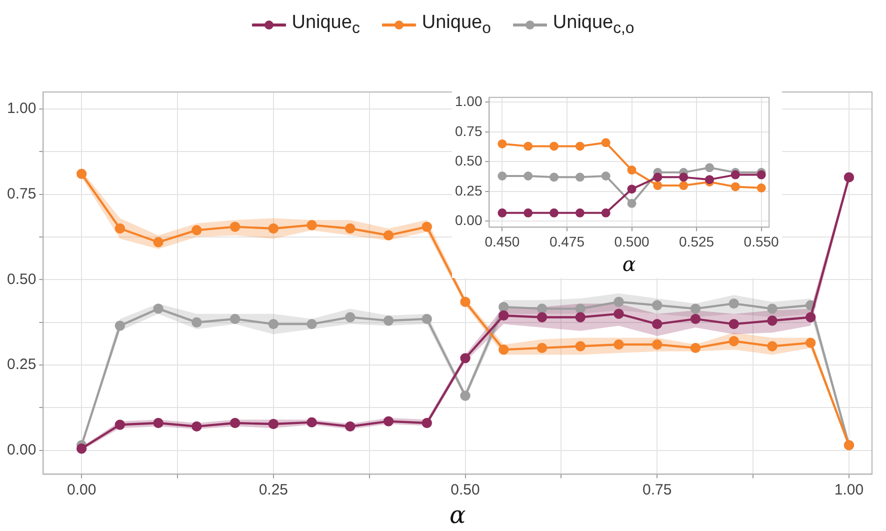 The height and width of the screenshot is (531, 886). What do you see at coordinates (632, 241) in the screenshot?
I see `x-tick-label: 0.500` at bounding box center [632, 241].